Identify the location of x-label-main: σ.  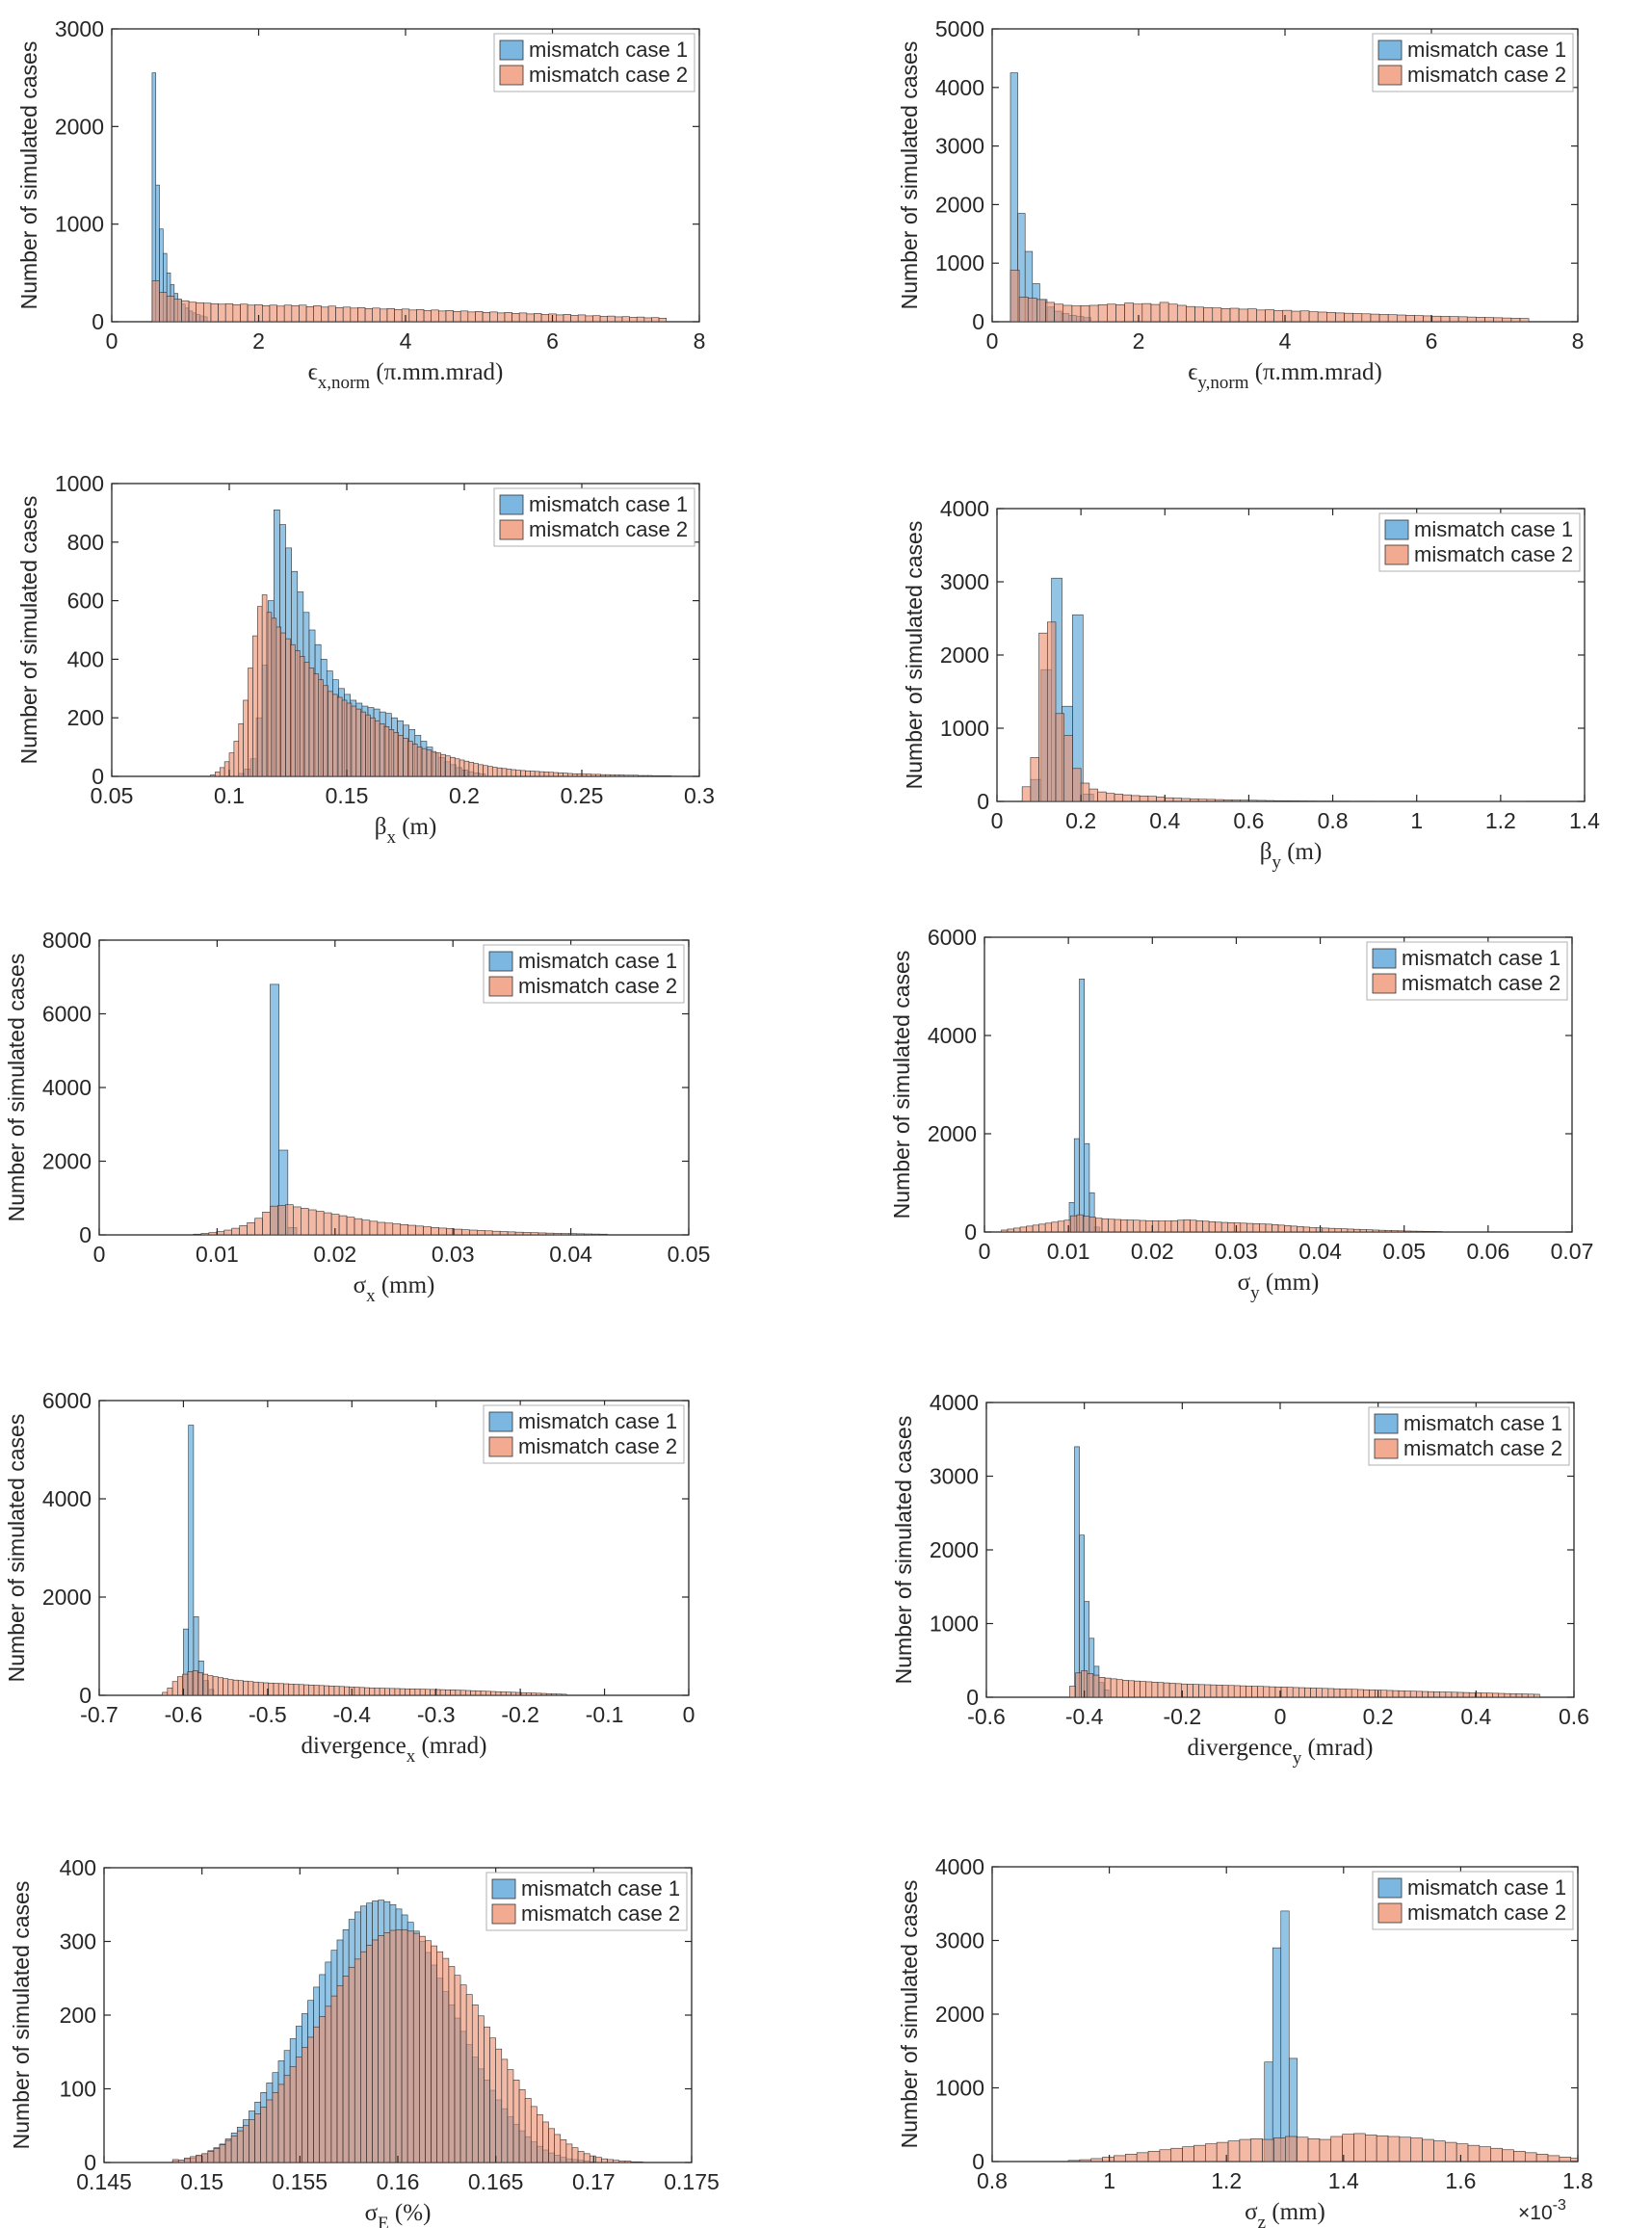
(1244, 1283).